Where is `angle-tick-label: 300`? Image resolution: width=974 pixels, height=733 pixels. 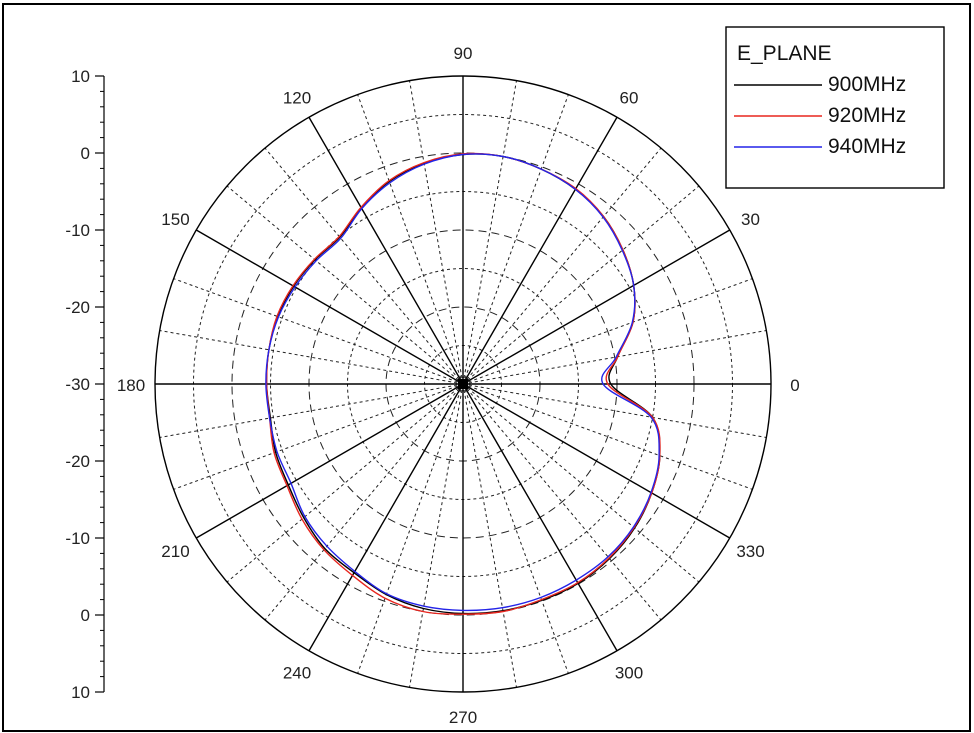
angle-tick-label: 300 is located at coordinates (629, 673).